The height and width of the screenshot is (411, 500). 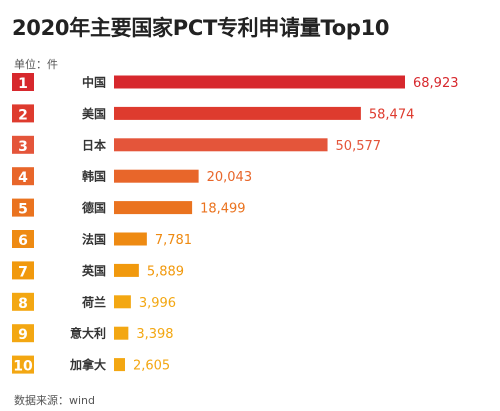 What do you see at coordinates (94, 176) in the screenshot?
I see `country-label: 韩国` at bounding box center [94, 176].